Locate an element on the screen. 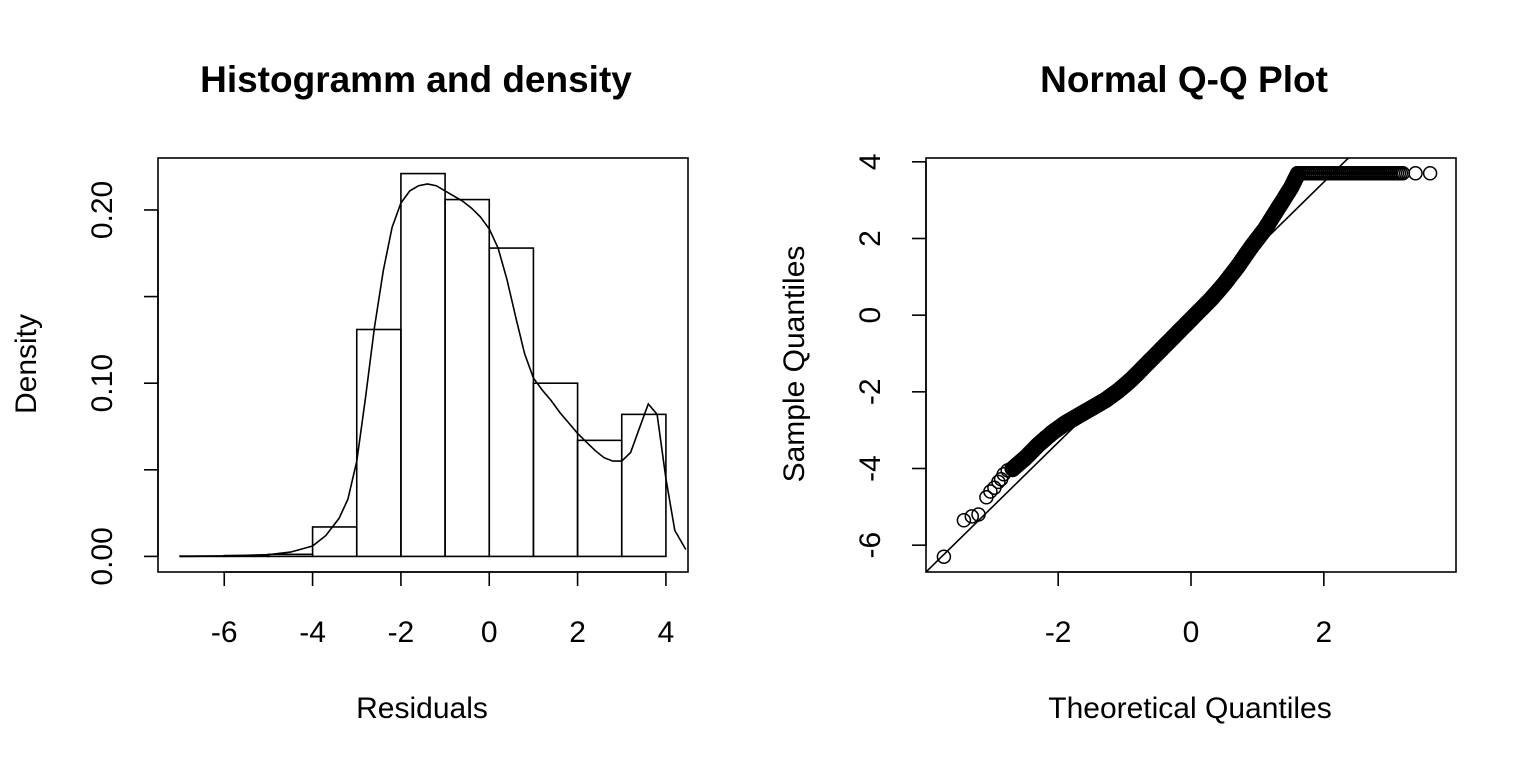 The image size is (1536, 773). qq-y-axis-label: Sample Quantiles is located at coordinates (794, 364).